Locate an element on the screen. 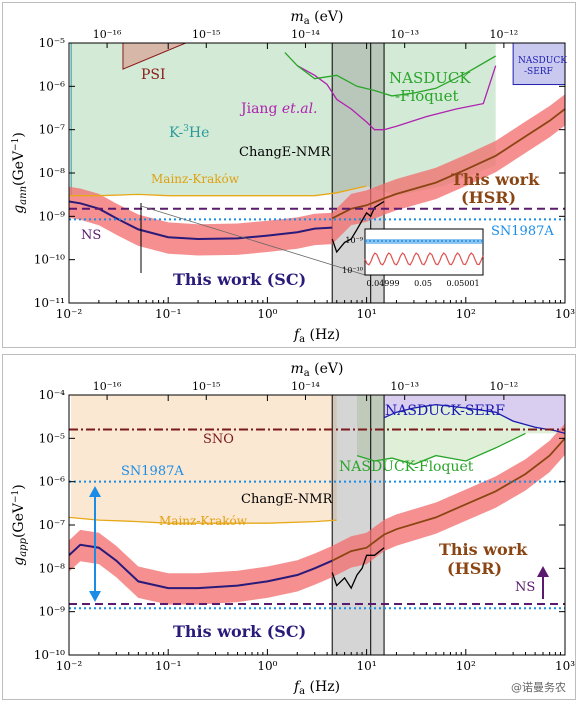 This screenshot has height=703, width=580. y-axis-title: gapp(GeV−1) is located at coordinates (20, 525).